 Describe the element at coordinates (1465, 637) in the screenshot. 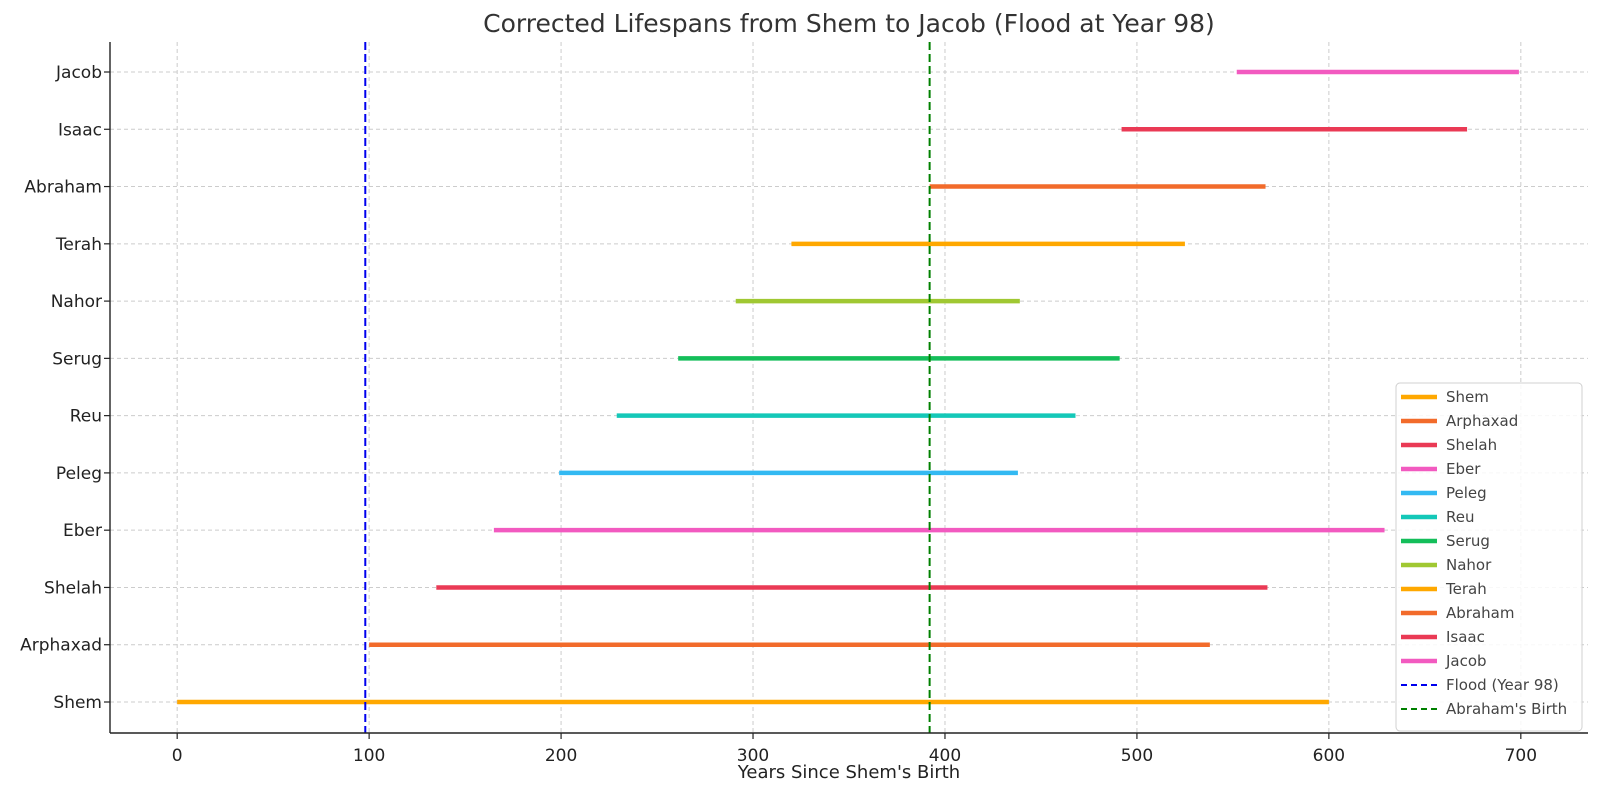

I see `legend-label-isaac: Isaac` at that location.